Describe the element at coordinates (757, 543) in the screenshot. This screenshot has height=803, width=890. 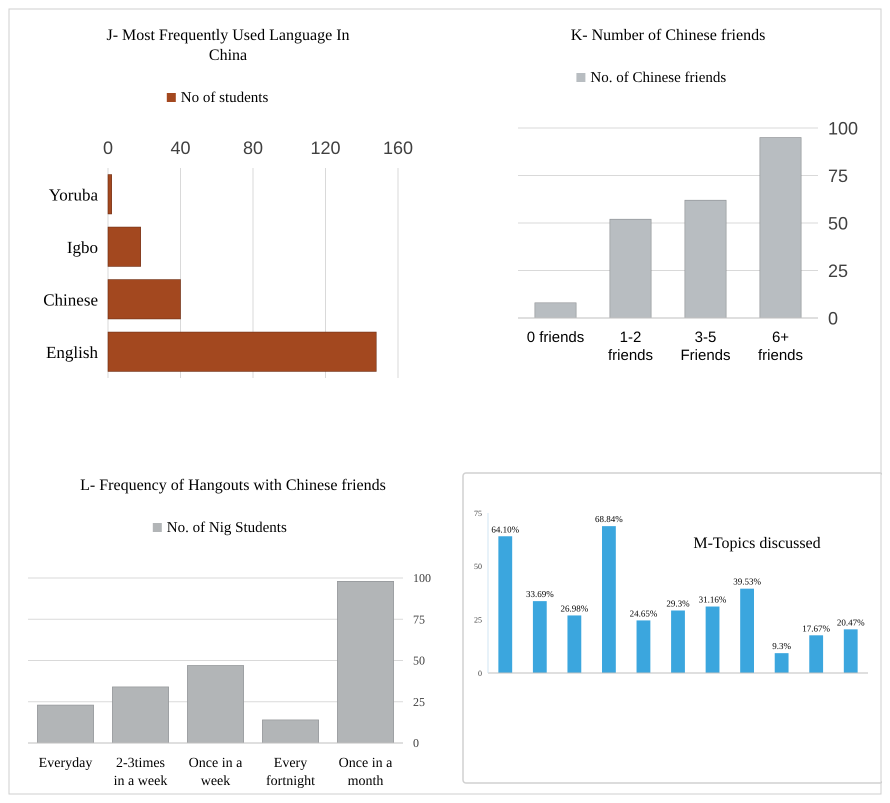
I see `text: M-Topics discussed` at that location.